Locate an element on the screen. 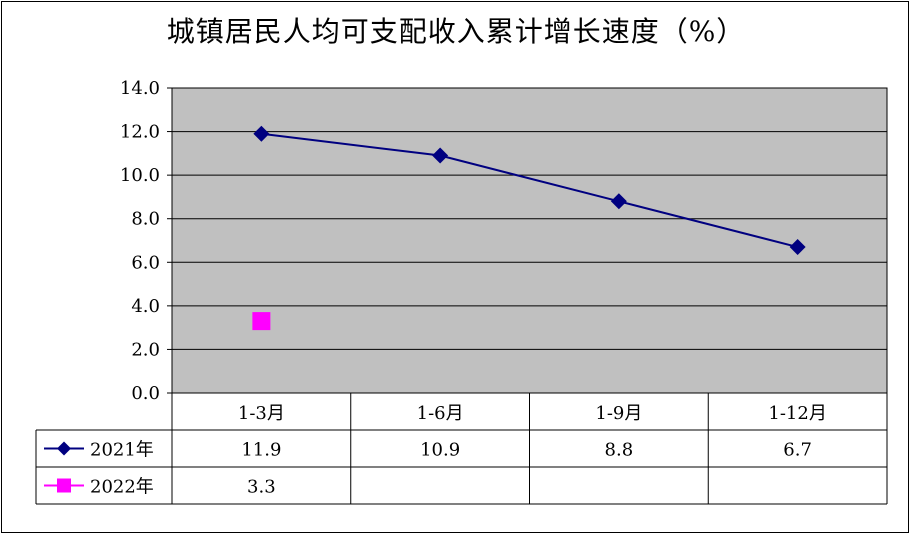 This screenshot has height=536, width=912. y-tick-label: 0.0 is located at coordinates (145, 393).